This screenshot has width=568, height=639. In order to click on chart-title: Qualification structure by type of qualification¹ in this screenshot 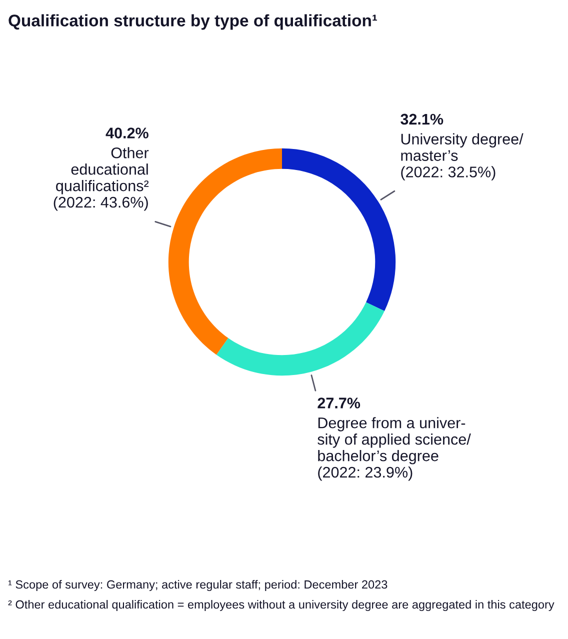, I will do `click(192, 22)`.